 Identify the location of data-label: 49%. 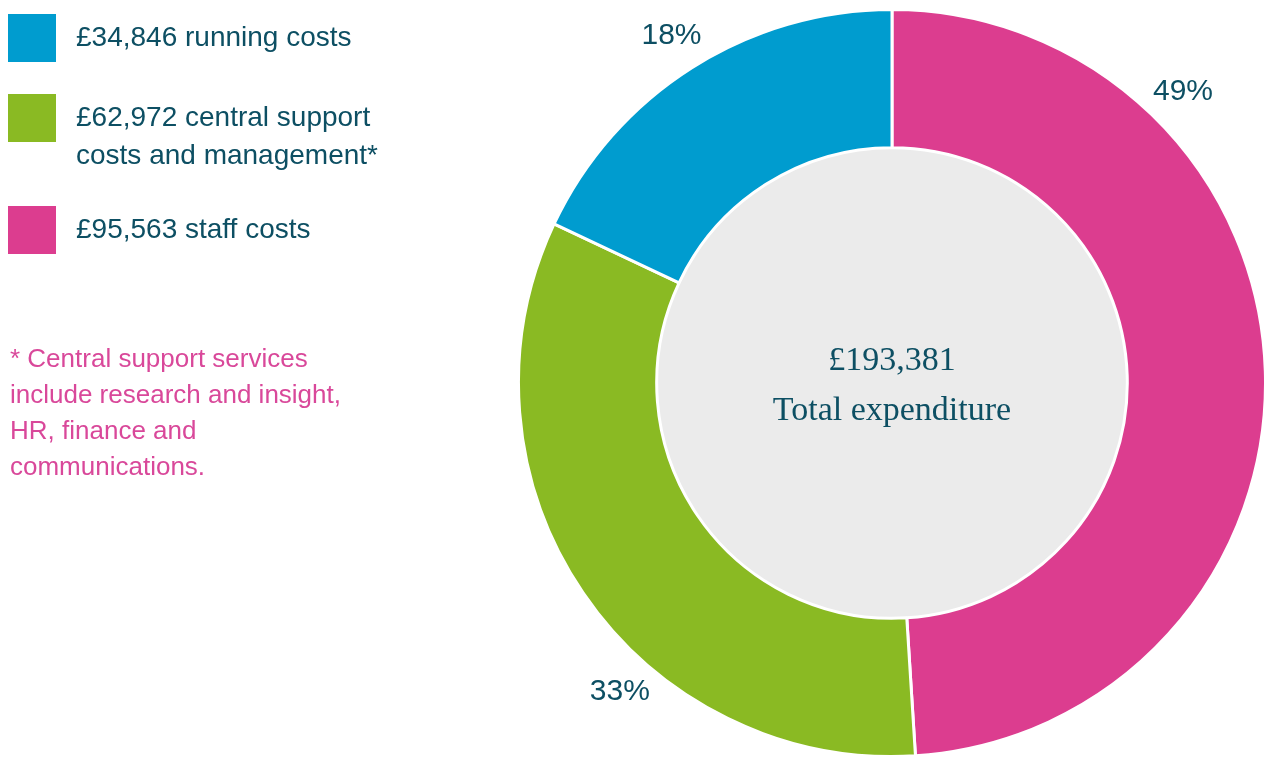
(1182, 90).